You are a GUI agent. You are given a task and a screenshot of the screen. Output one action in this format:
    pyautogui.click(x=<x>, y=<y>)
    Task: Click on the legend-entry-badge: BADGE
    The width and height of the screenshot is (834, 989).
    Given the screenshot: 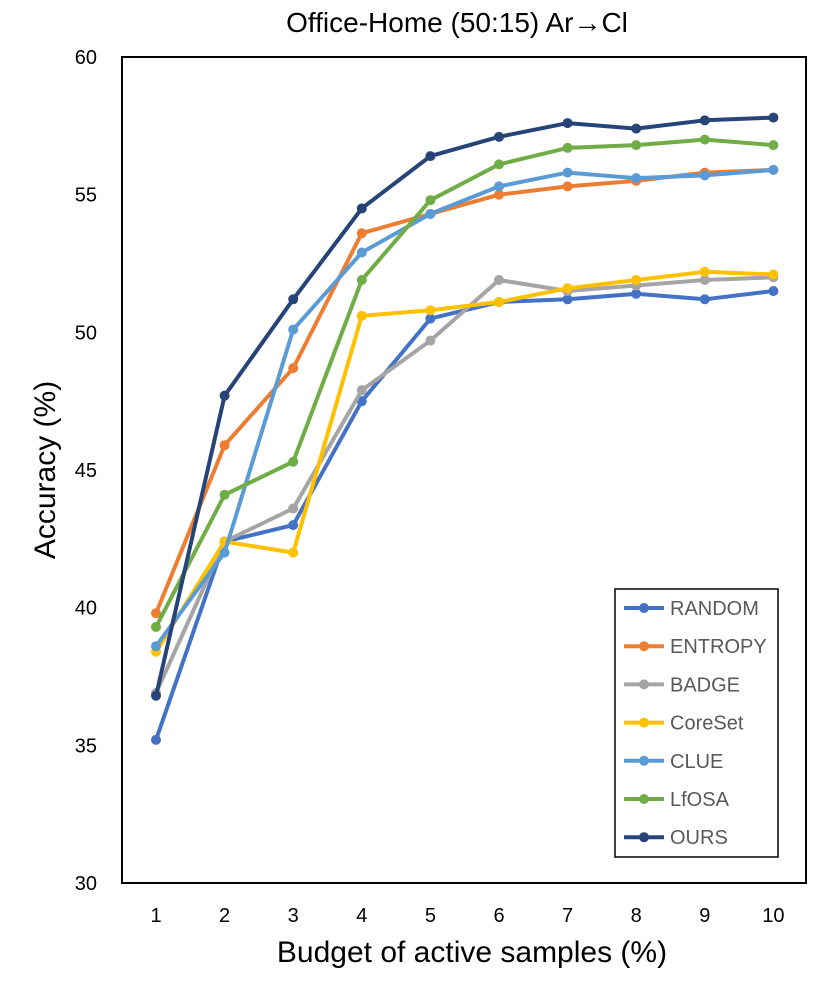 What is the action you would take?
    pyautogui.click(x=682, y=685)
    